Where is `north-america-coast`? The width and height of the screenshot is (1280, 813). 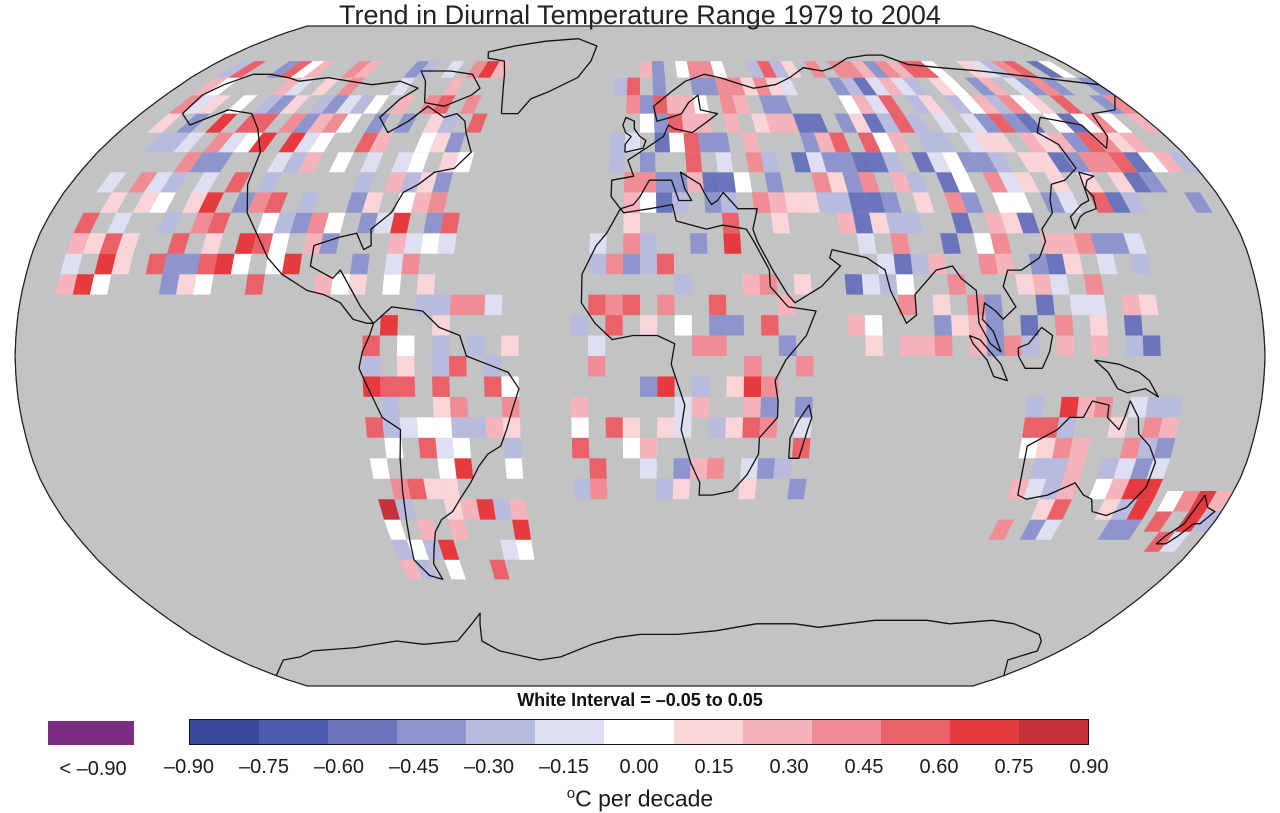 north-america-coast is located at coordinates (326, 198).